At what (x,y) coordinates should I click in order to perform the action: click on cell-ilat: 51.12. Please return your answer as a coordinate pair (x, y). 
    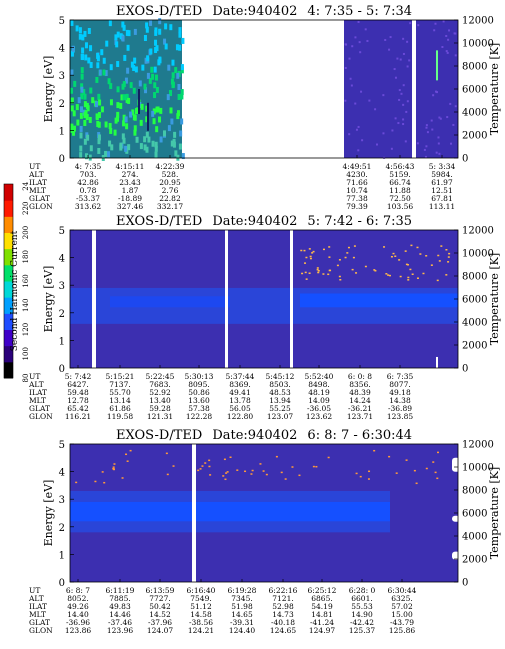
    Looking at the image, I should click on (201, 606).